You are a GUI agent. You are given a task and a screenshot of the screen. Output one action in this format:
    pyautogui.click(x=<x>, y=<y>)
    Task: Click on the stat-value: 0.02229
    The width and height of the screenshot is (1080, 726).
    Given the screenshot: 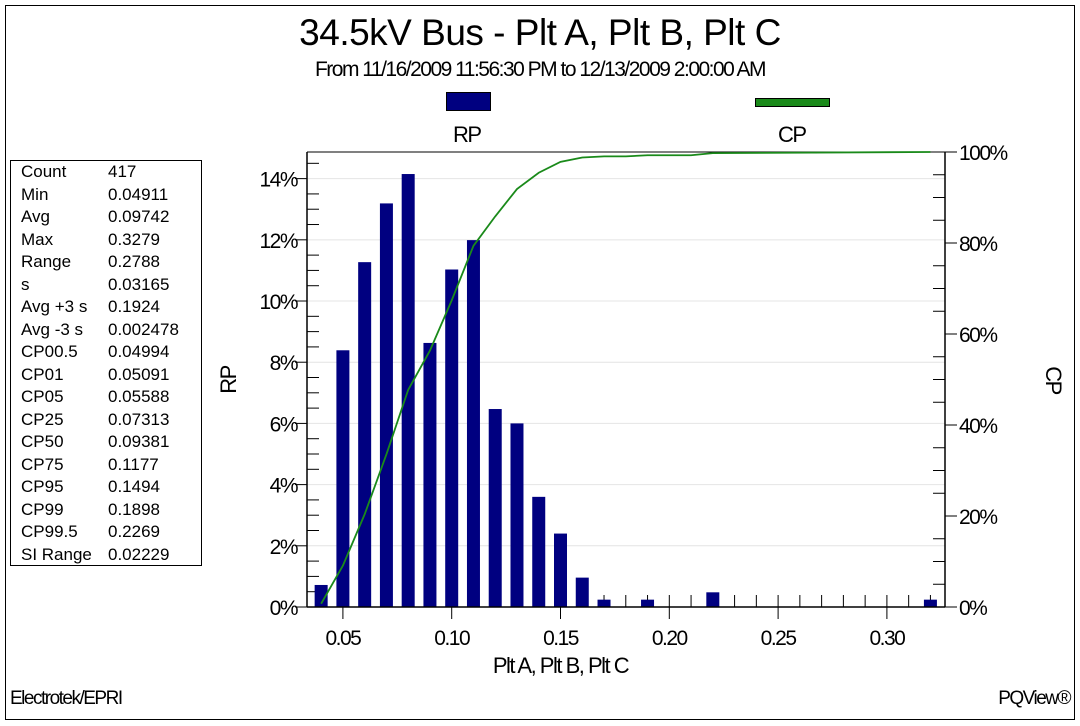 What is the action you would take?
    pyautogui.click(x=139, y=554)
    